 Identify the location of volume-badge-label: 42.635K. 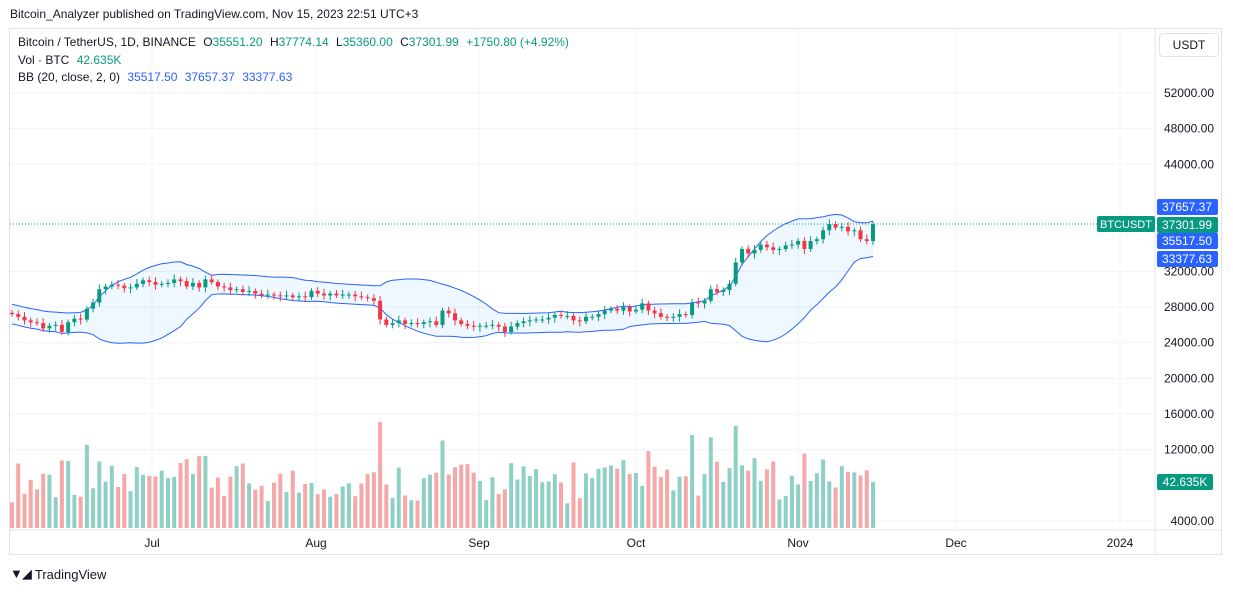
(1185, 482).